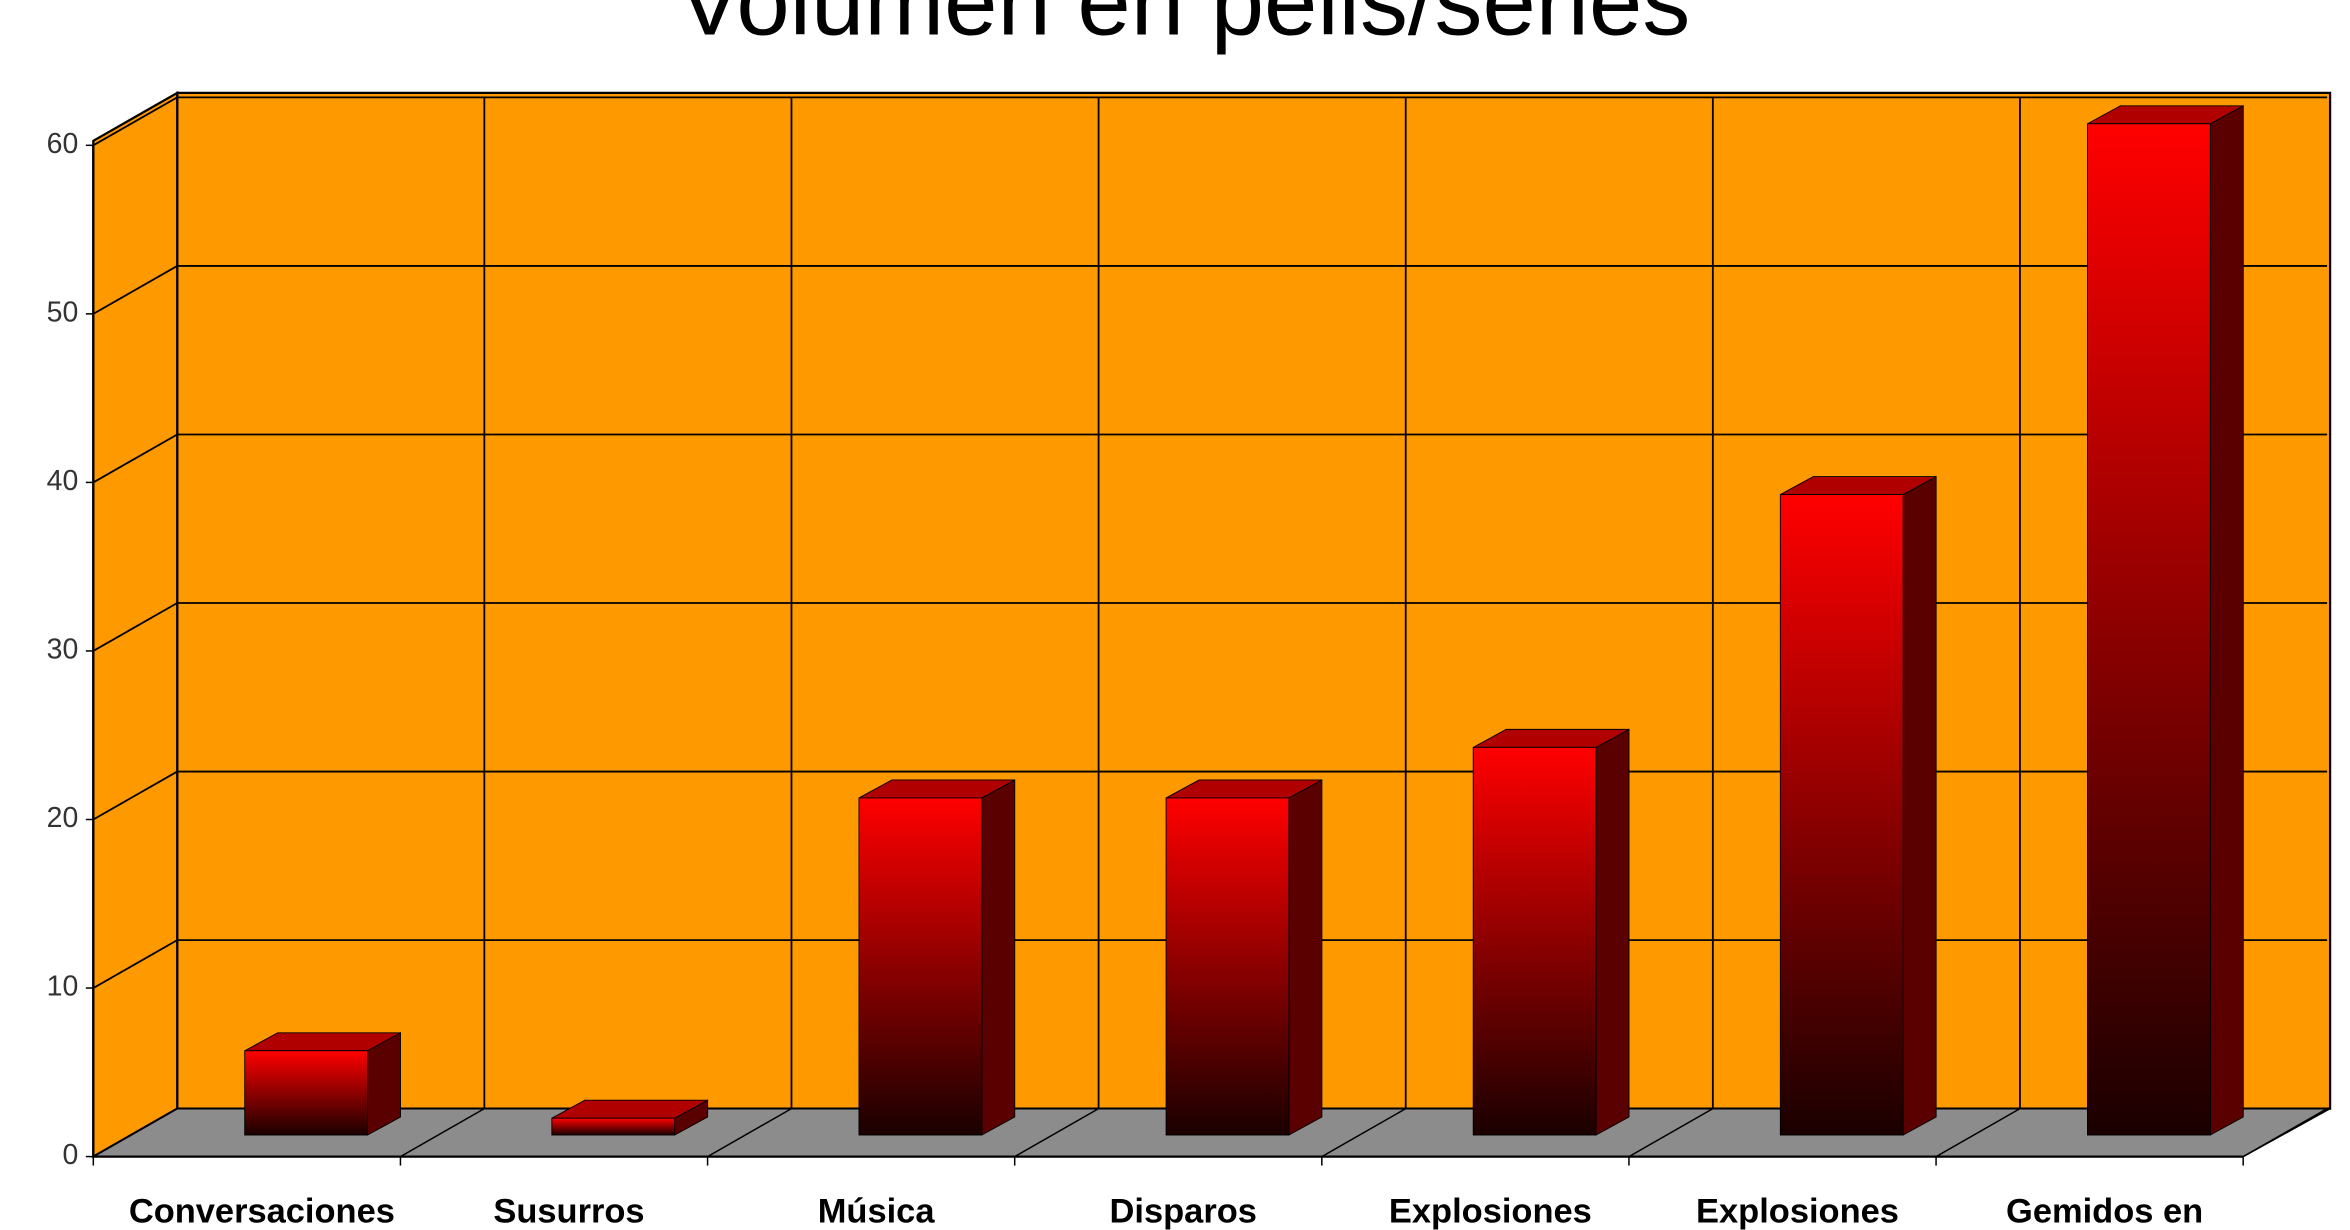  What do you see at coordinates (63, 144) in the screenshot?
I see `y-tick-label: 60` at bounding box center [63, 144].